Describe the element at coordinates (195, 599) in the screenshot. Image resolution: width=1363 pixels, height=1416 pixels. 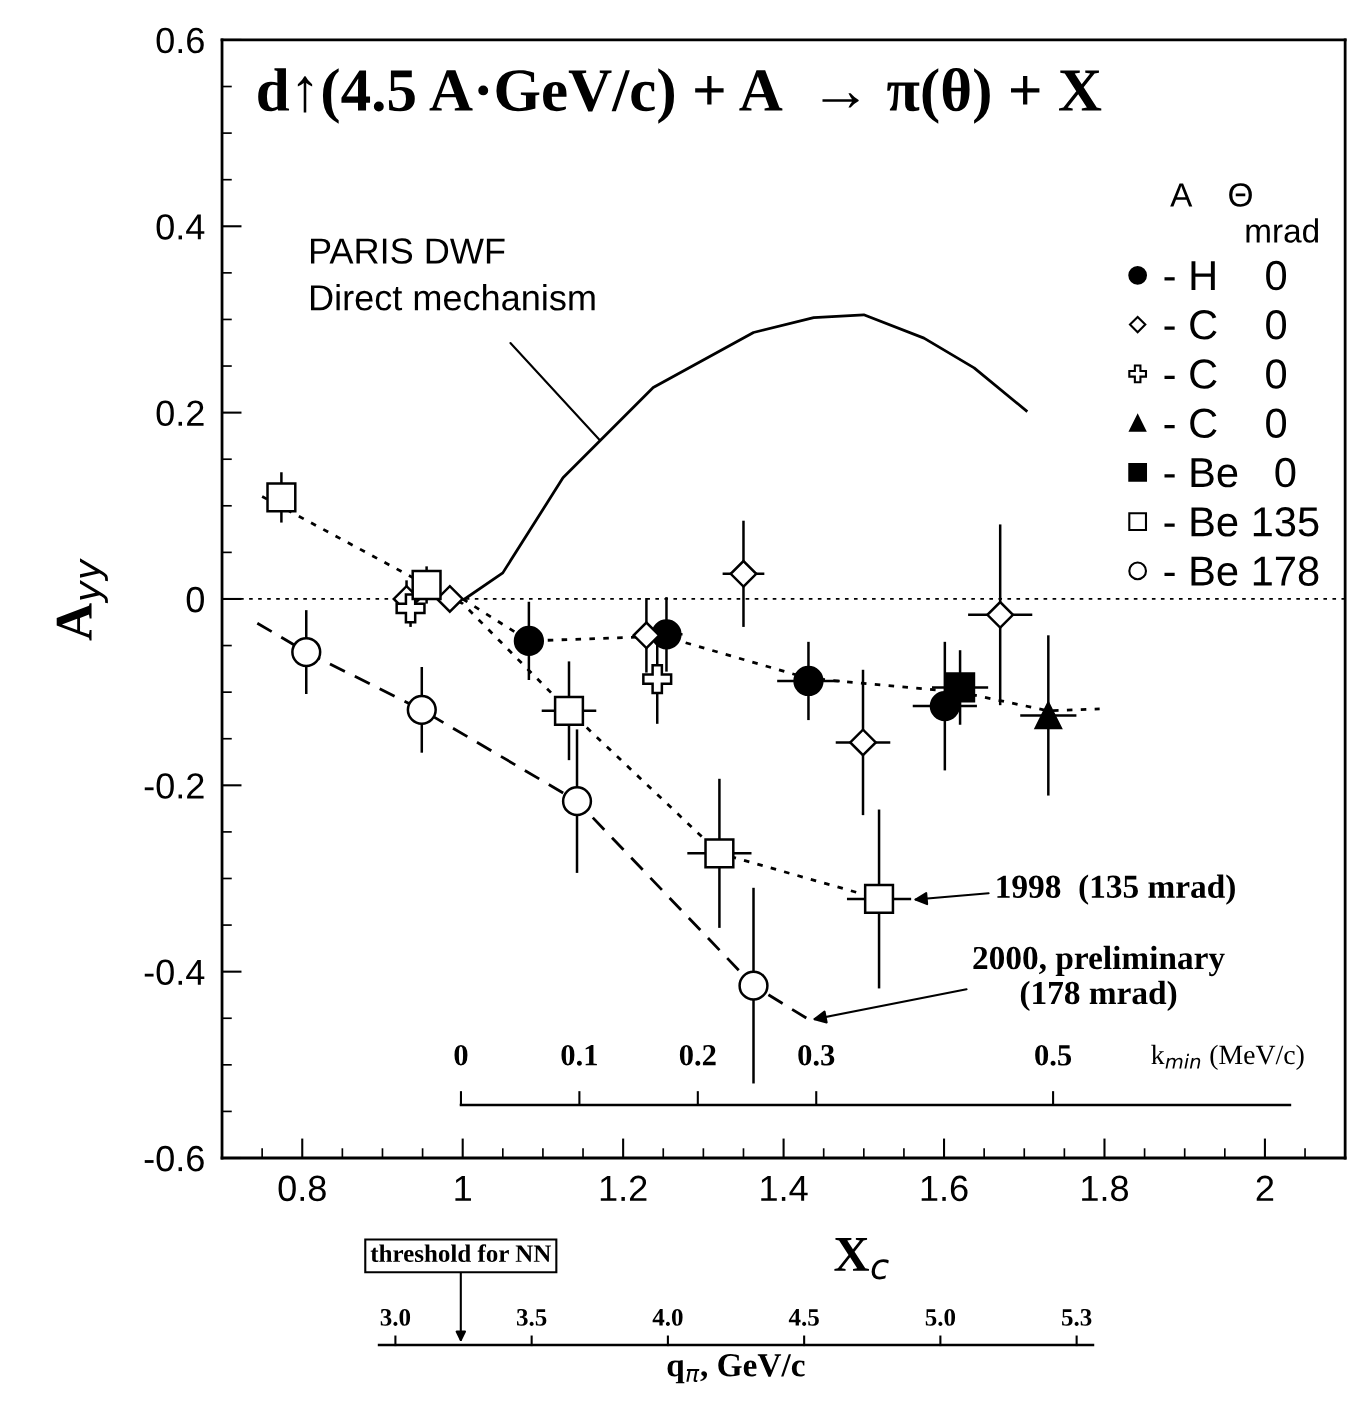
I see `y-tick-label: 0` at that location.